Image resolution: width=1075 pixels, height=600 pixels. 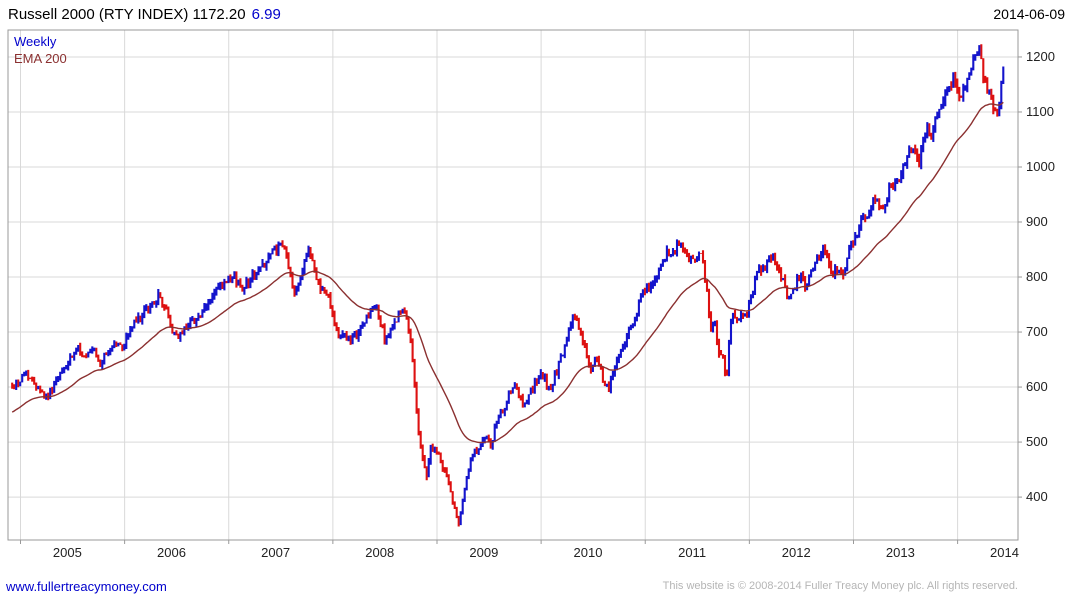 What do you see at coordinates (67, 552) in the screenshot?
I see `svg-text: 2005` at bounding box center [67, 552].